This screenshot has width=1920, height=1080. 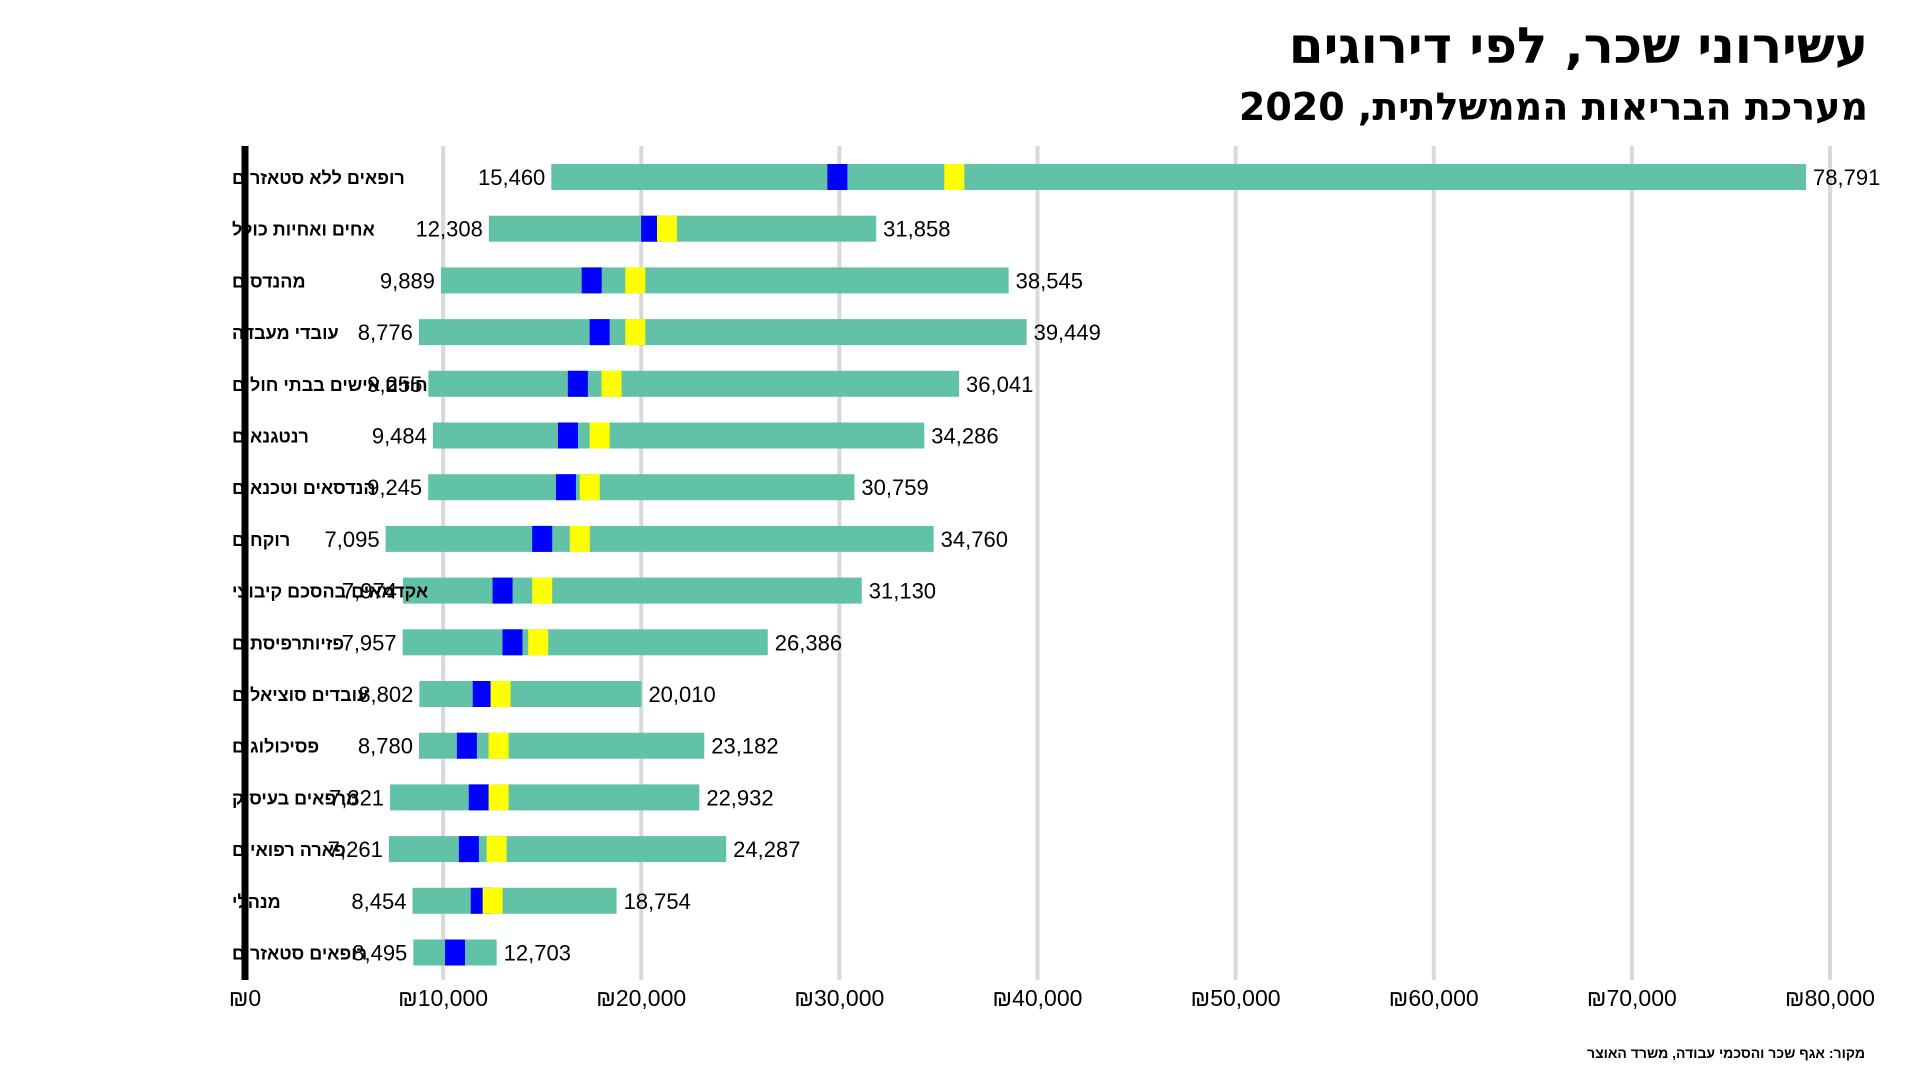 I want to click on max-value-label: 24,287, so click(x=766, y=849).